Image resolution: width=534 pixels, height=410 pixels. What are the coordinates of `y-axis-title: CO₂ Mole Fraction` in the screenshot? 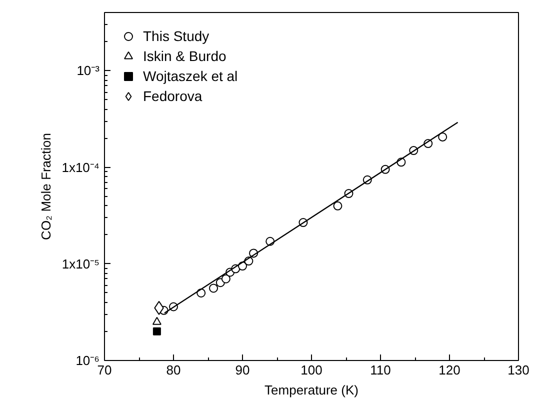 It's located at (46, 186).